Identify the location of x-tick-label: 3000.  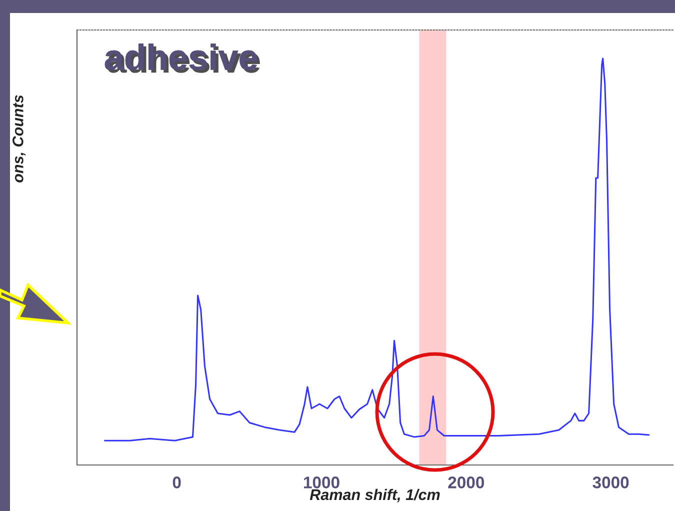
(610, 482).